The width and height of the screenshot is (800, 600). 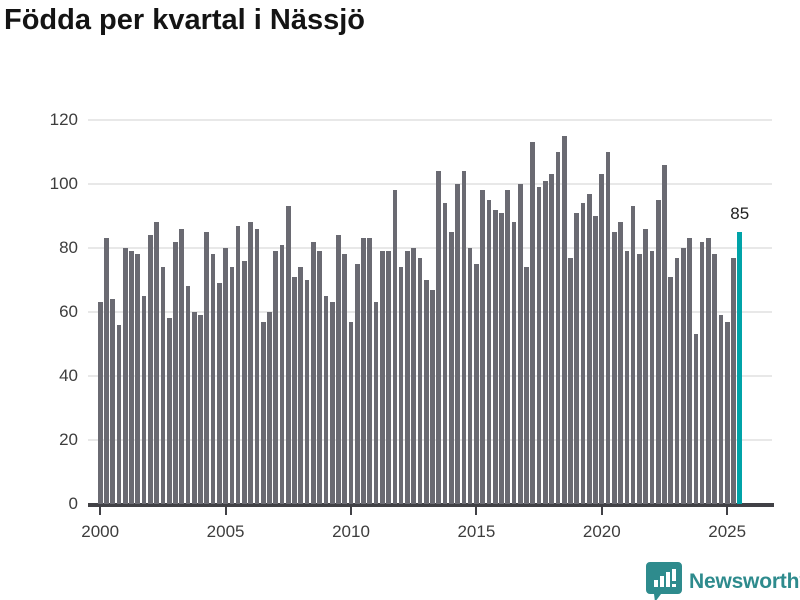 I want to click on newsworthy-logo: Newsworthy, so click(x=723, y=581).